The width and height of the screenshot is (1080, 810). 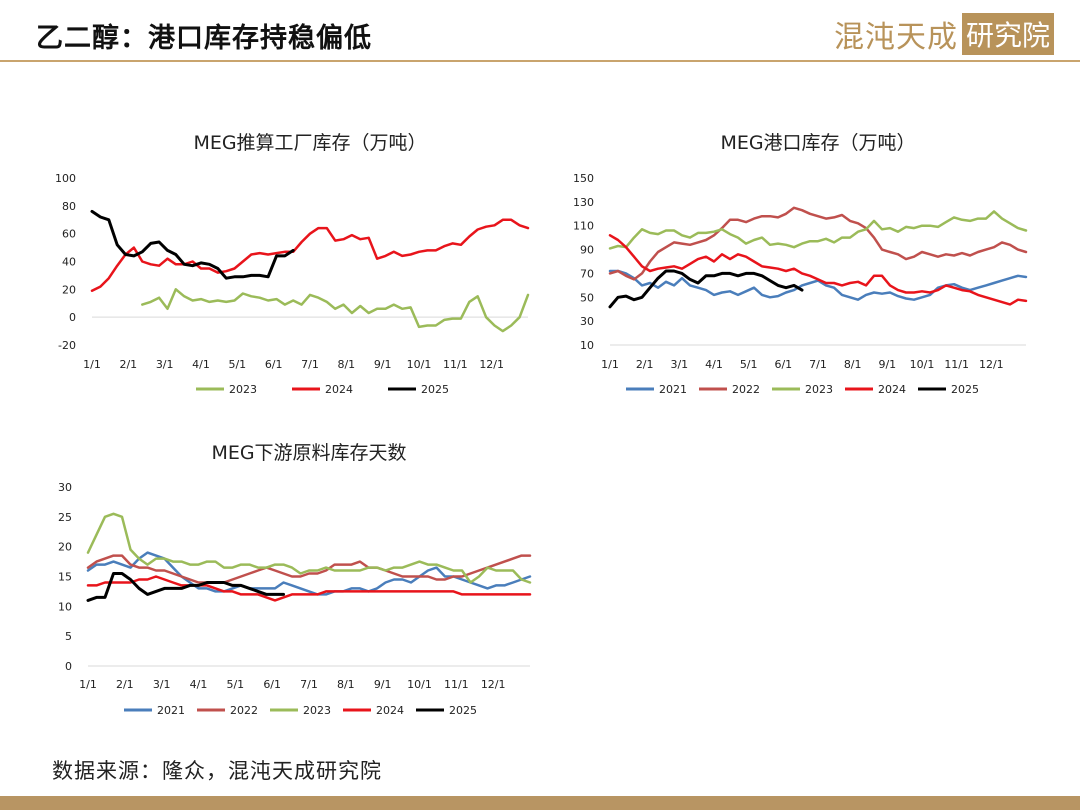 What do you see at coordinates (217, 771) in the screenshot?
I see `data-source-note: 数据来源：隆众，混沌天成研究院` at bounding box center [217, 771].